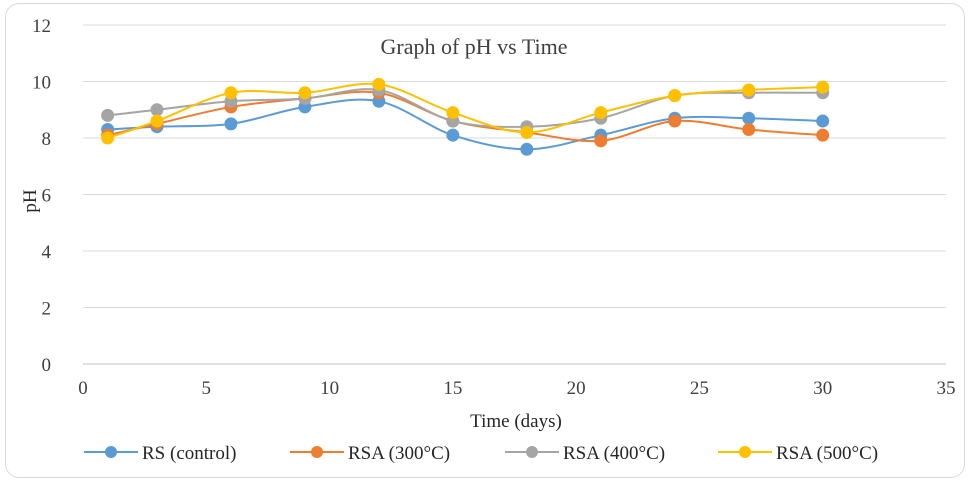 Image resolution: width=971 pixels, height=483 pixels. Describe the element at coordinates (699, 388) in the screenshot. I see `x-tick-label: 25` at that location.